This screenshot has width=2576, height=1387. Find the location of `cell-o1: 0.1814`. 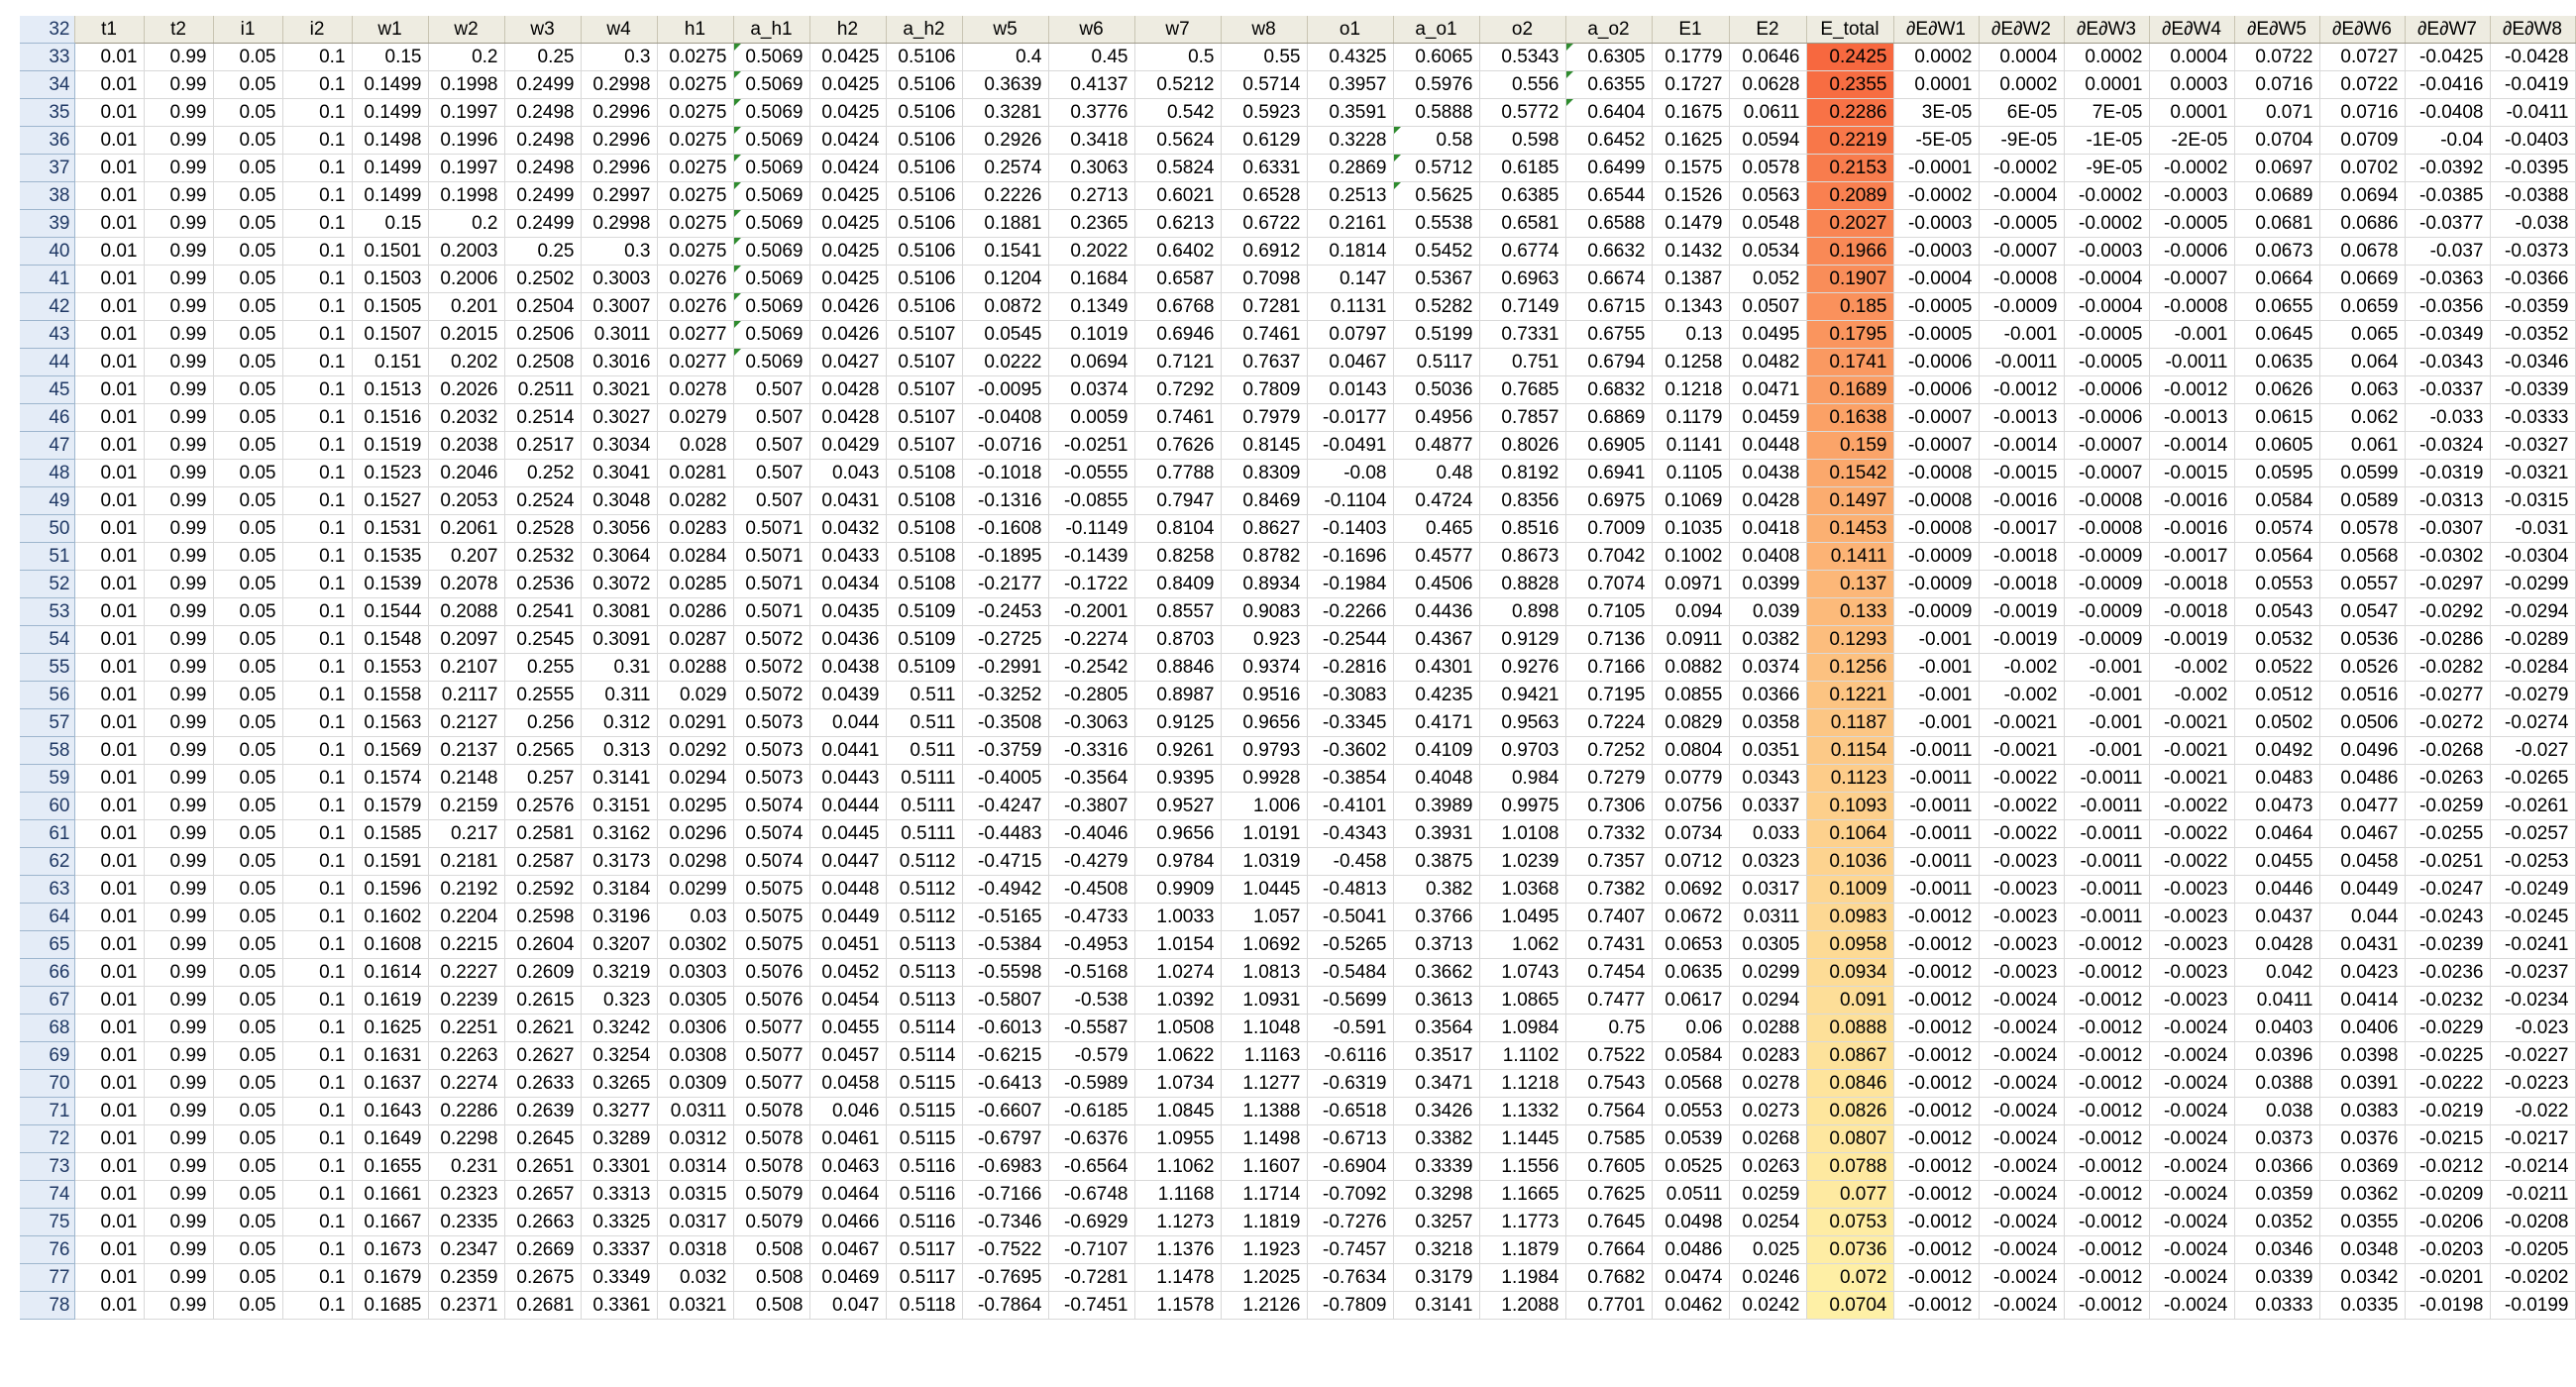

cell-o1: 0.1814 is located at coordinates (1351, 251).